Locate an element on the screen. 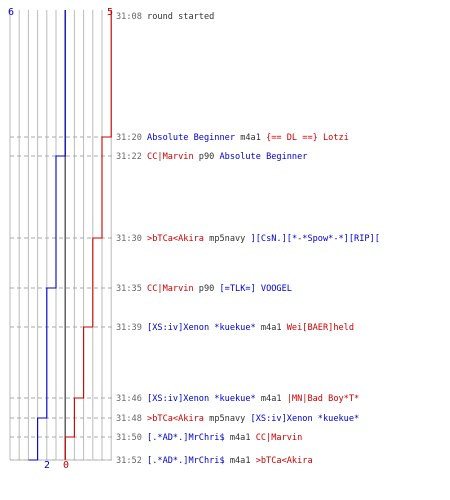  blue-end-score: 2 is located at coordinates (47, 465).